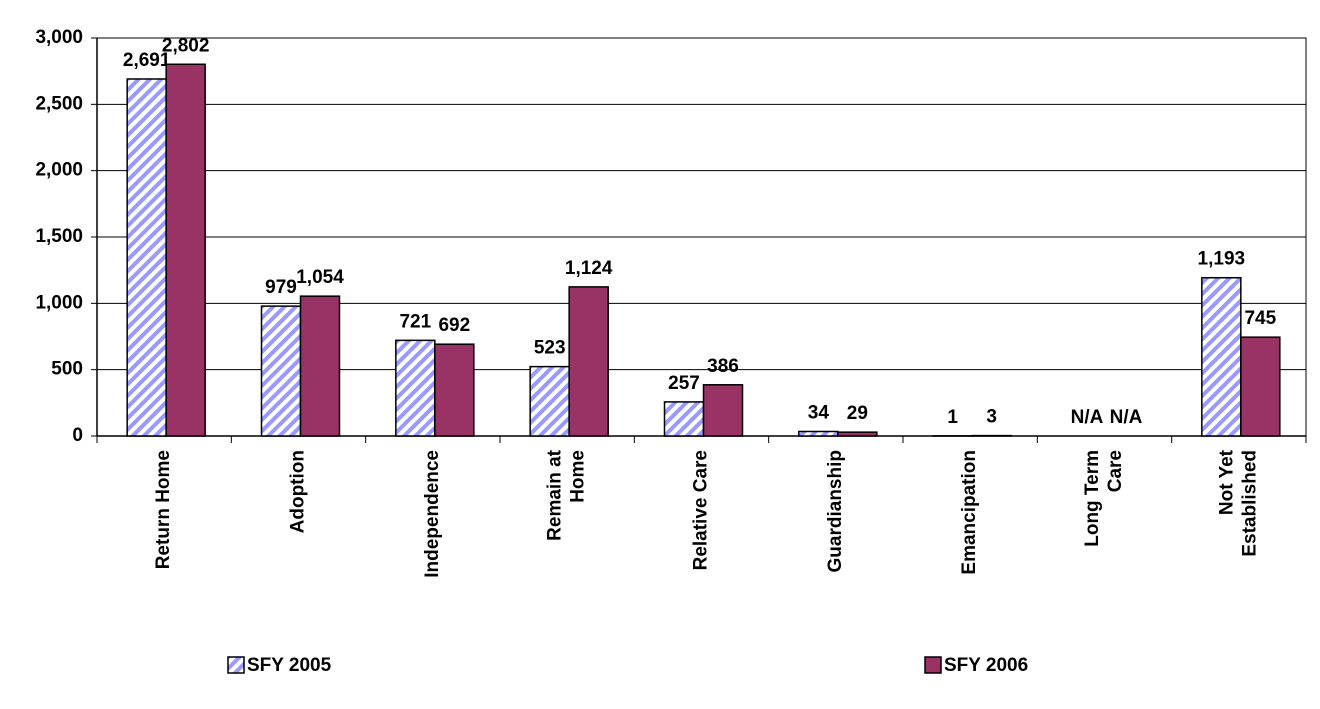 Image resolution: width=1320 pixels, height=709 pixels. What do you see at coordinates (163, 509) in the screenshot?
I see `x-tick-label: Return Home` at bounding box center [163, 509].